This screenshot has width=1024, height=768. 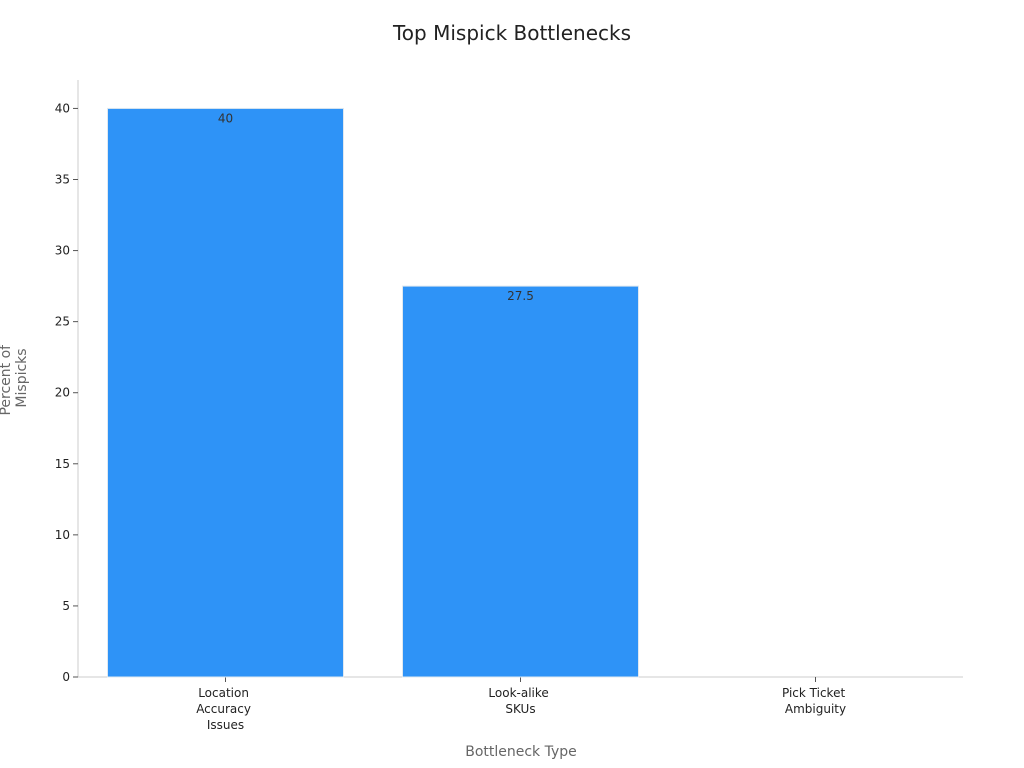 What do you see at coordinates (511, 33) in the screenshot?
I see `chart-title: Top Mispick Bottlenecks` at bounding box center [511, 33].